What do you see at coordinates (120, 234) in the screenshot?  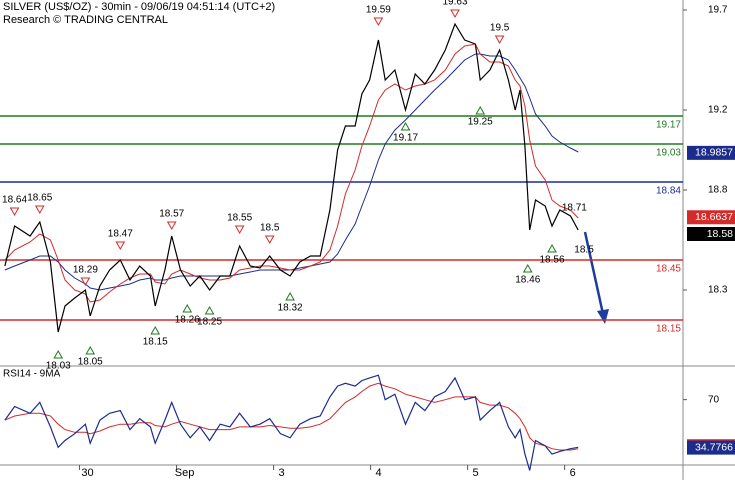 I see `peak-label: 18.47` at bounding box center [120, 234].